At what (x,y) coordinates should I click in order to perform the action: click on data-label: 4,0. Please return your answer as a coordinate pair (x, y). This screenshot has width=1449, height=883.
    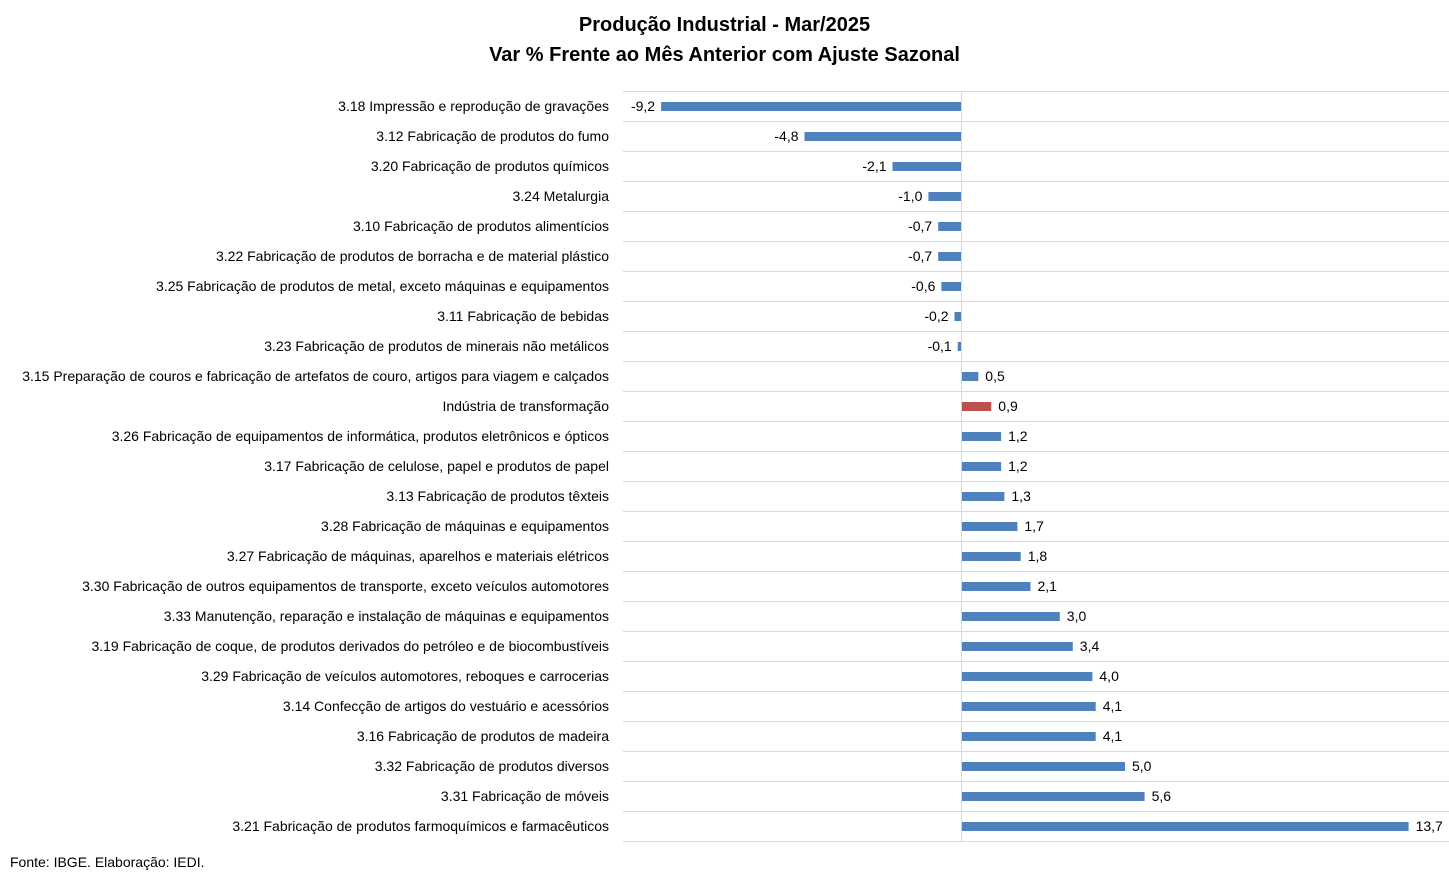
    Looking at the image, I should click on (1109, 676).